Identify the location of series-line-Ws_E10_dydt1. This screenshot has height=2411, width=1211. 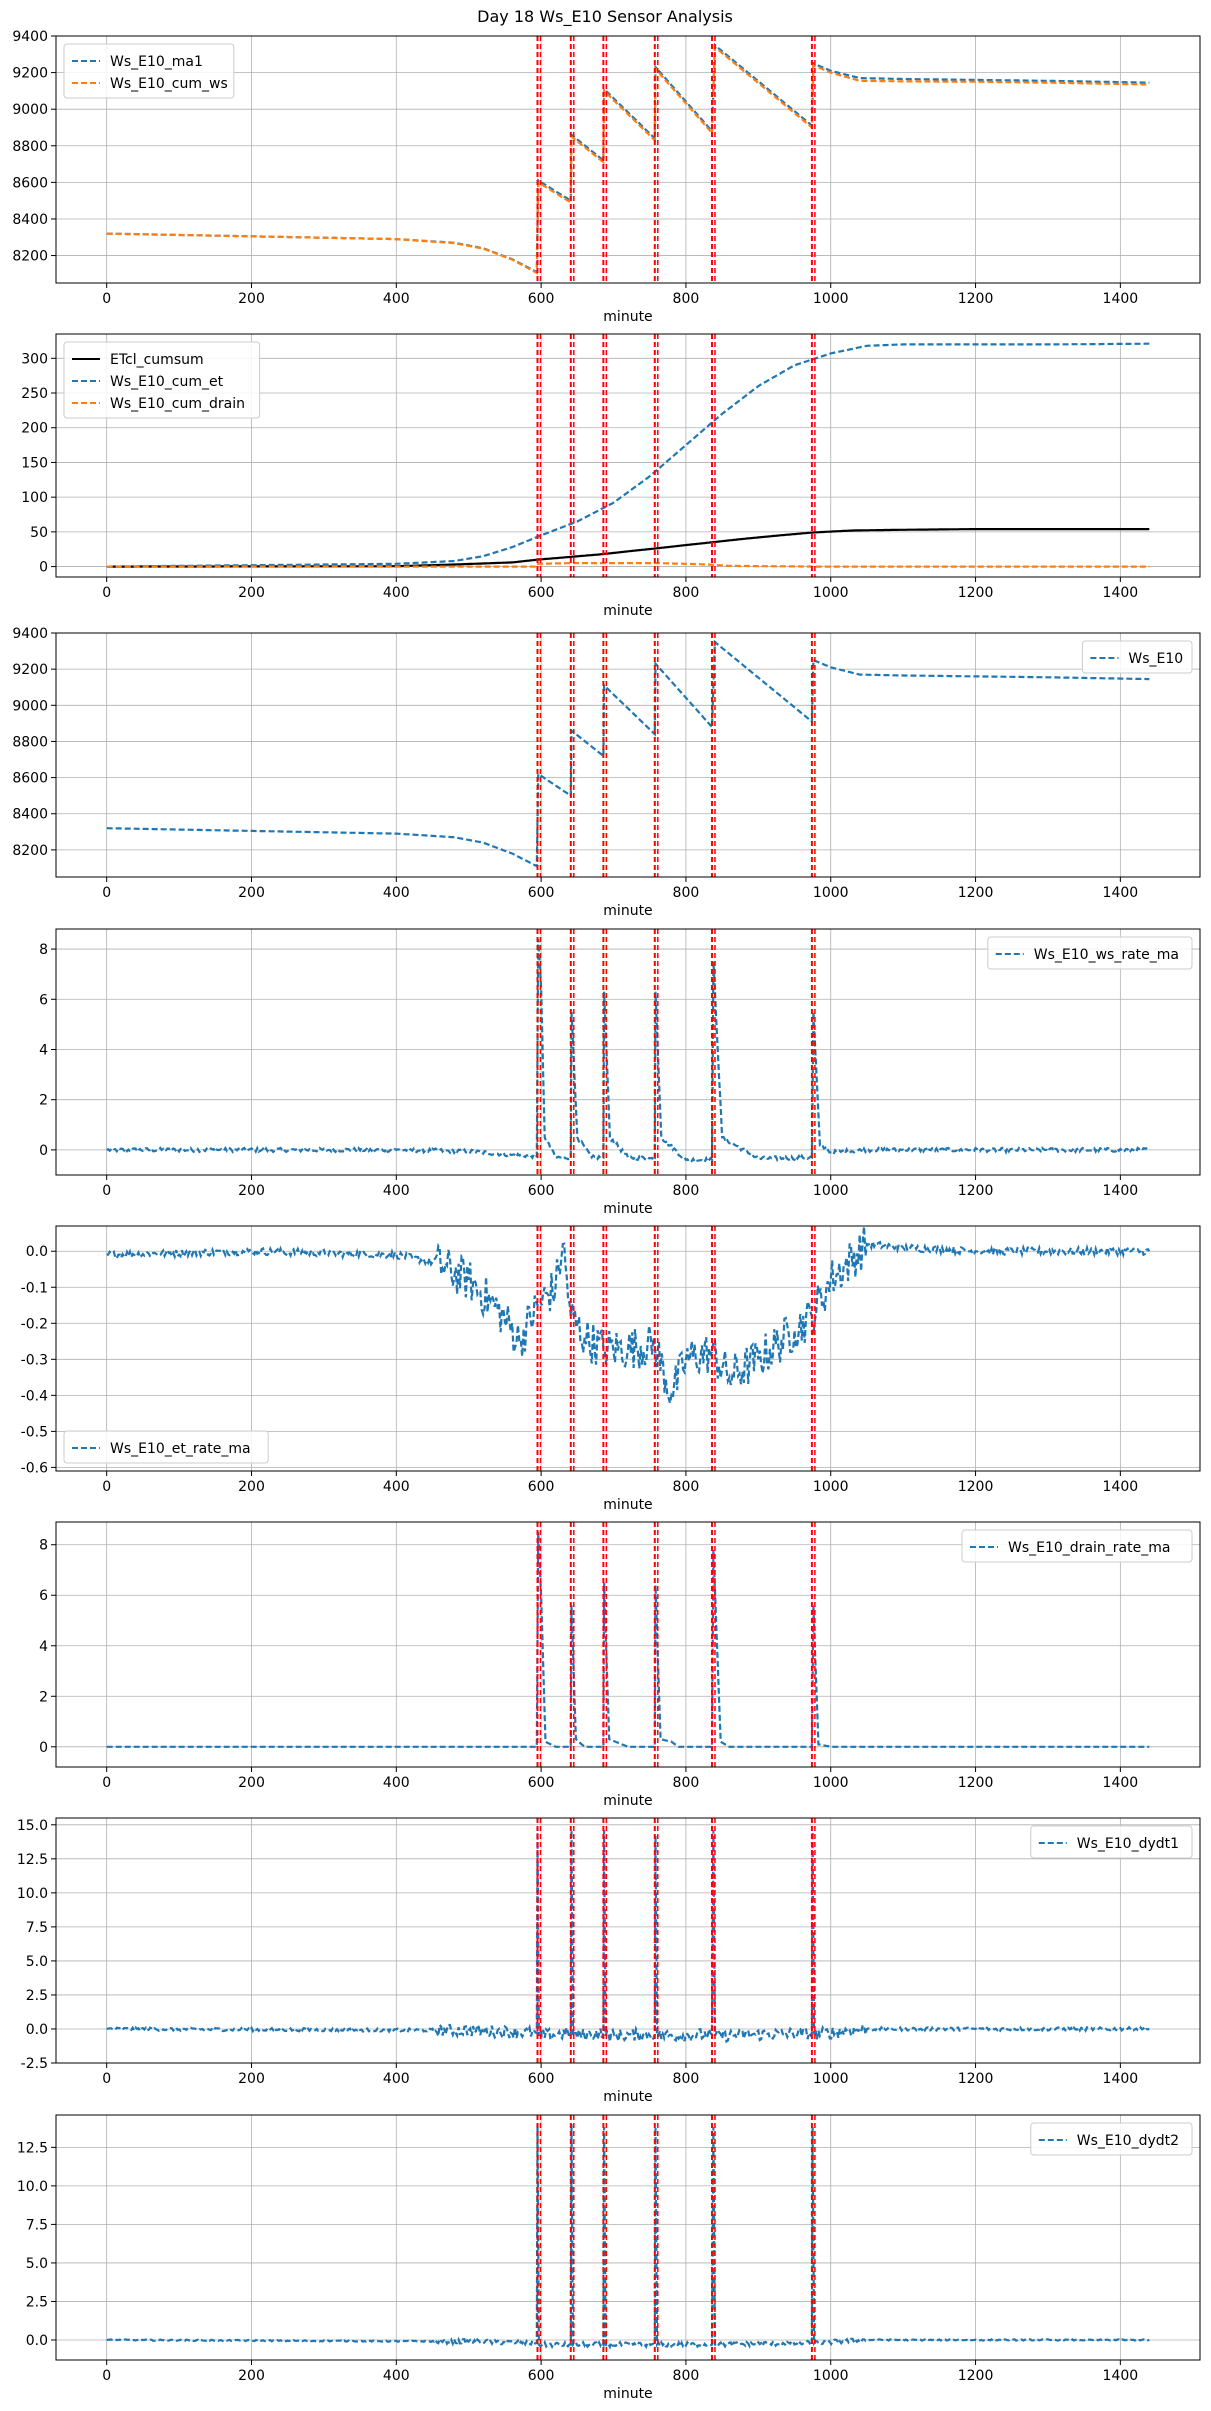
(628, 1936).